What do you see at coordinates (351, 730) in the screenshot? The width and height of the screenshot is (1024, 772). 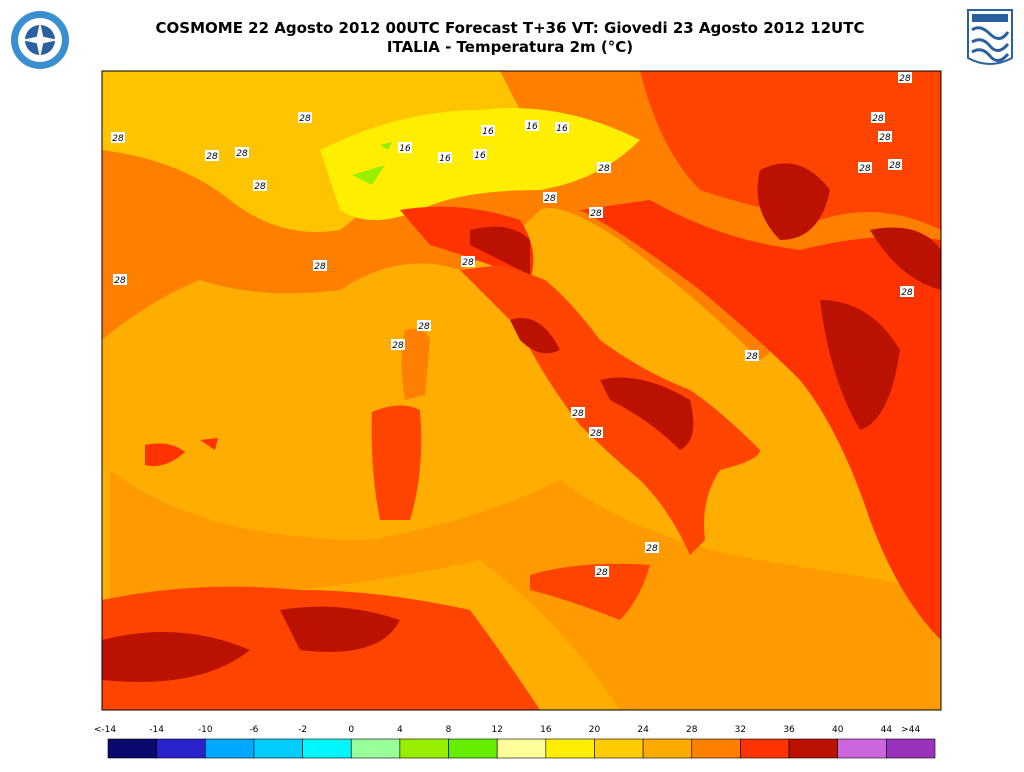 I see `legend-label: 0` at bounding box center [351, 730].